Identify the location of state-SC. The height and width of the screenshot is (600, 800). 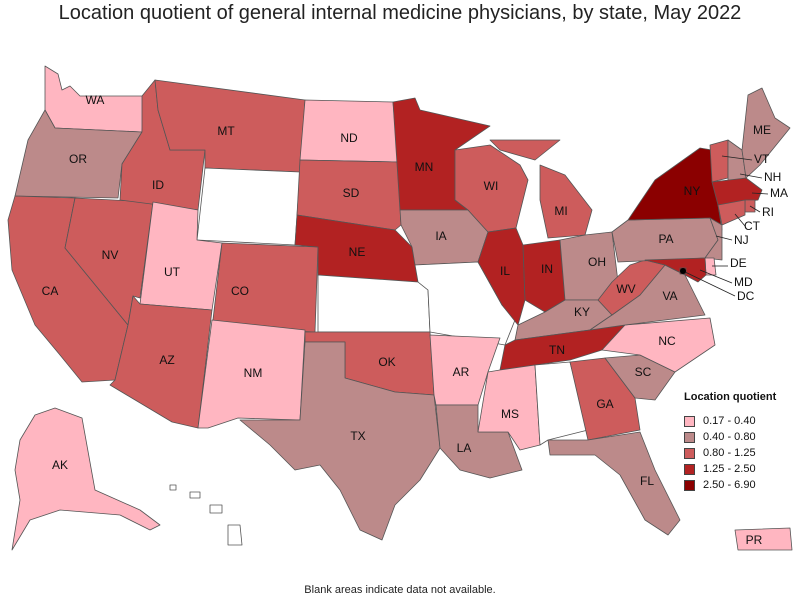
(640, 377).